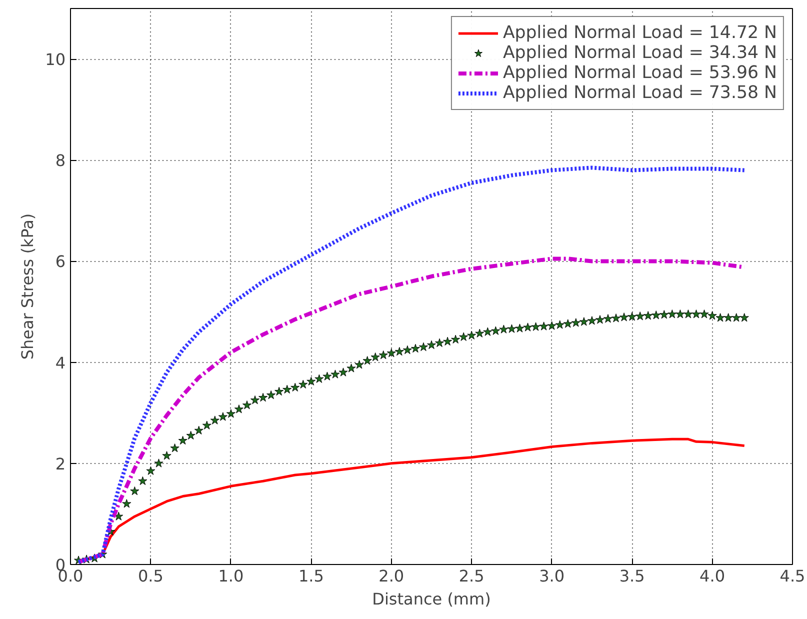 This screenshot has width=807, height=619. I want to click on x-tick-label: 0.5, so click(151, 576).